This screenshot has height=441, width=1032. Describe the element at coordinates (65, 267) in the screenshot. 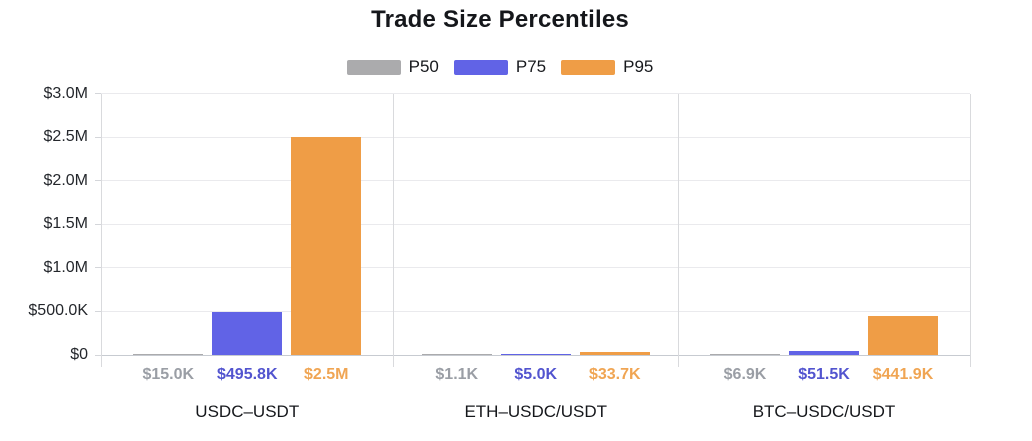

I see `y-axis-label: $1.0M` at that location.